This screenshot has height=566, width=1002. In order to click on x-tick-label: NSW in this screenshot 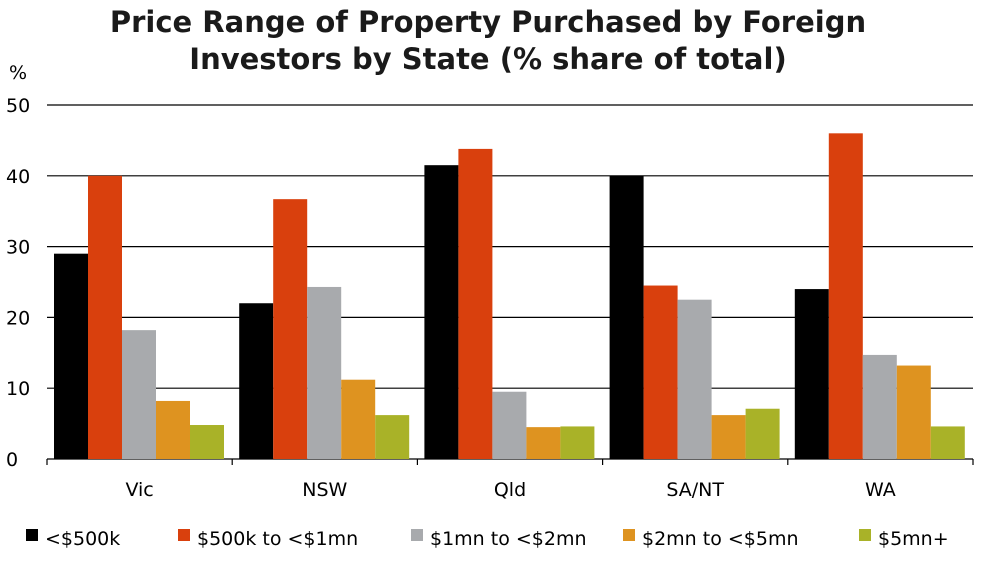, I will do `click(324, 490)`.